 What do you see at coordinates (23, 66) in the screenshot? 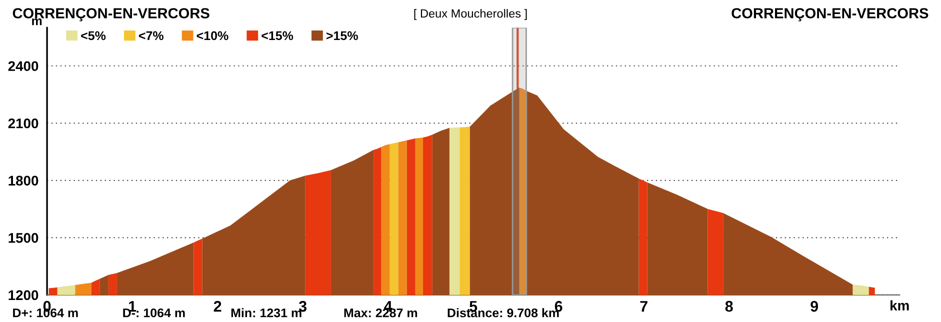
I see `y-tick-label: 2400` at bounding box center [23, 66].